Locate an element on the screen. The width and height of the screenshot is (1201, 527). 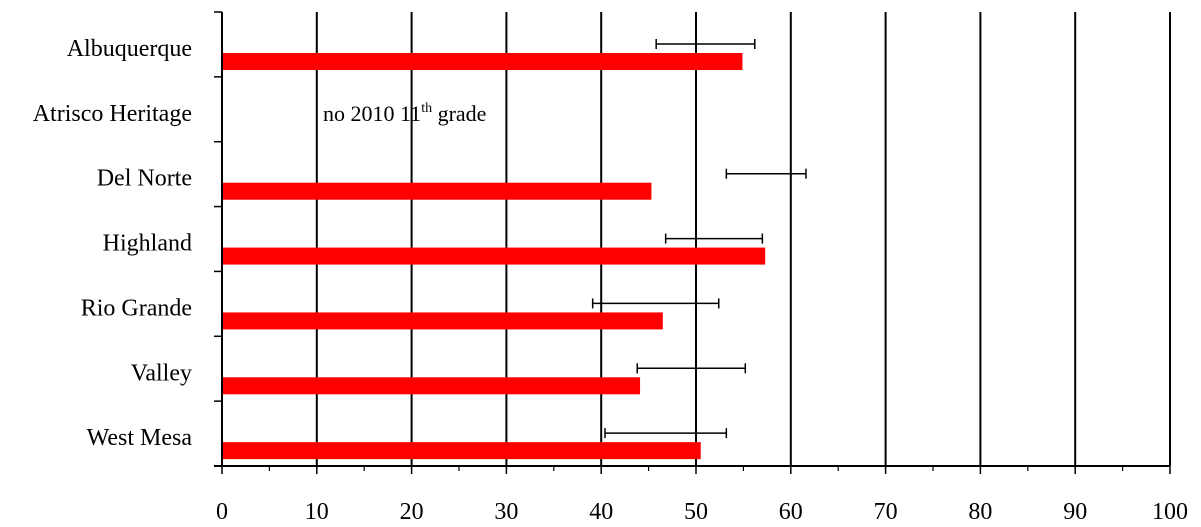
annotation-text-after: grade is located at coordinates (459, 113).